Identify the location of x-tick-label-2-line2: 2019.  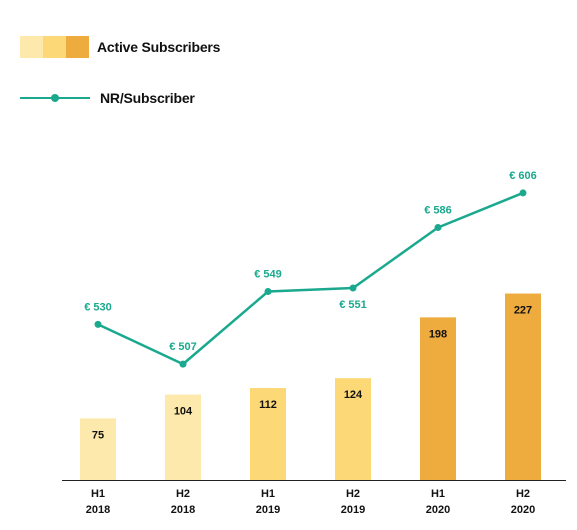
(268, 510).